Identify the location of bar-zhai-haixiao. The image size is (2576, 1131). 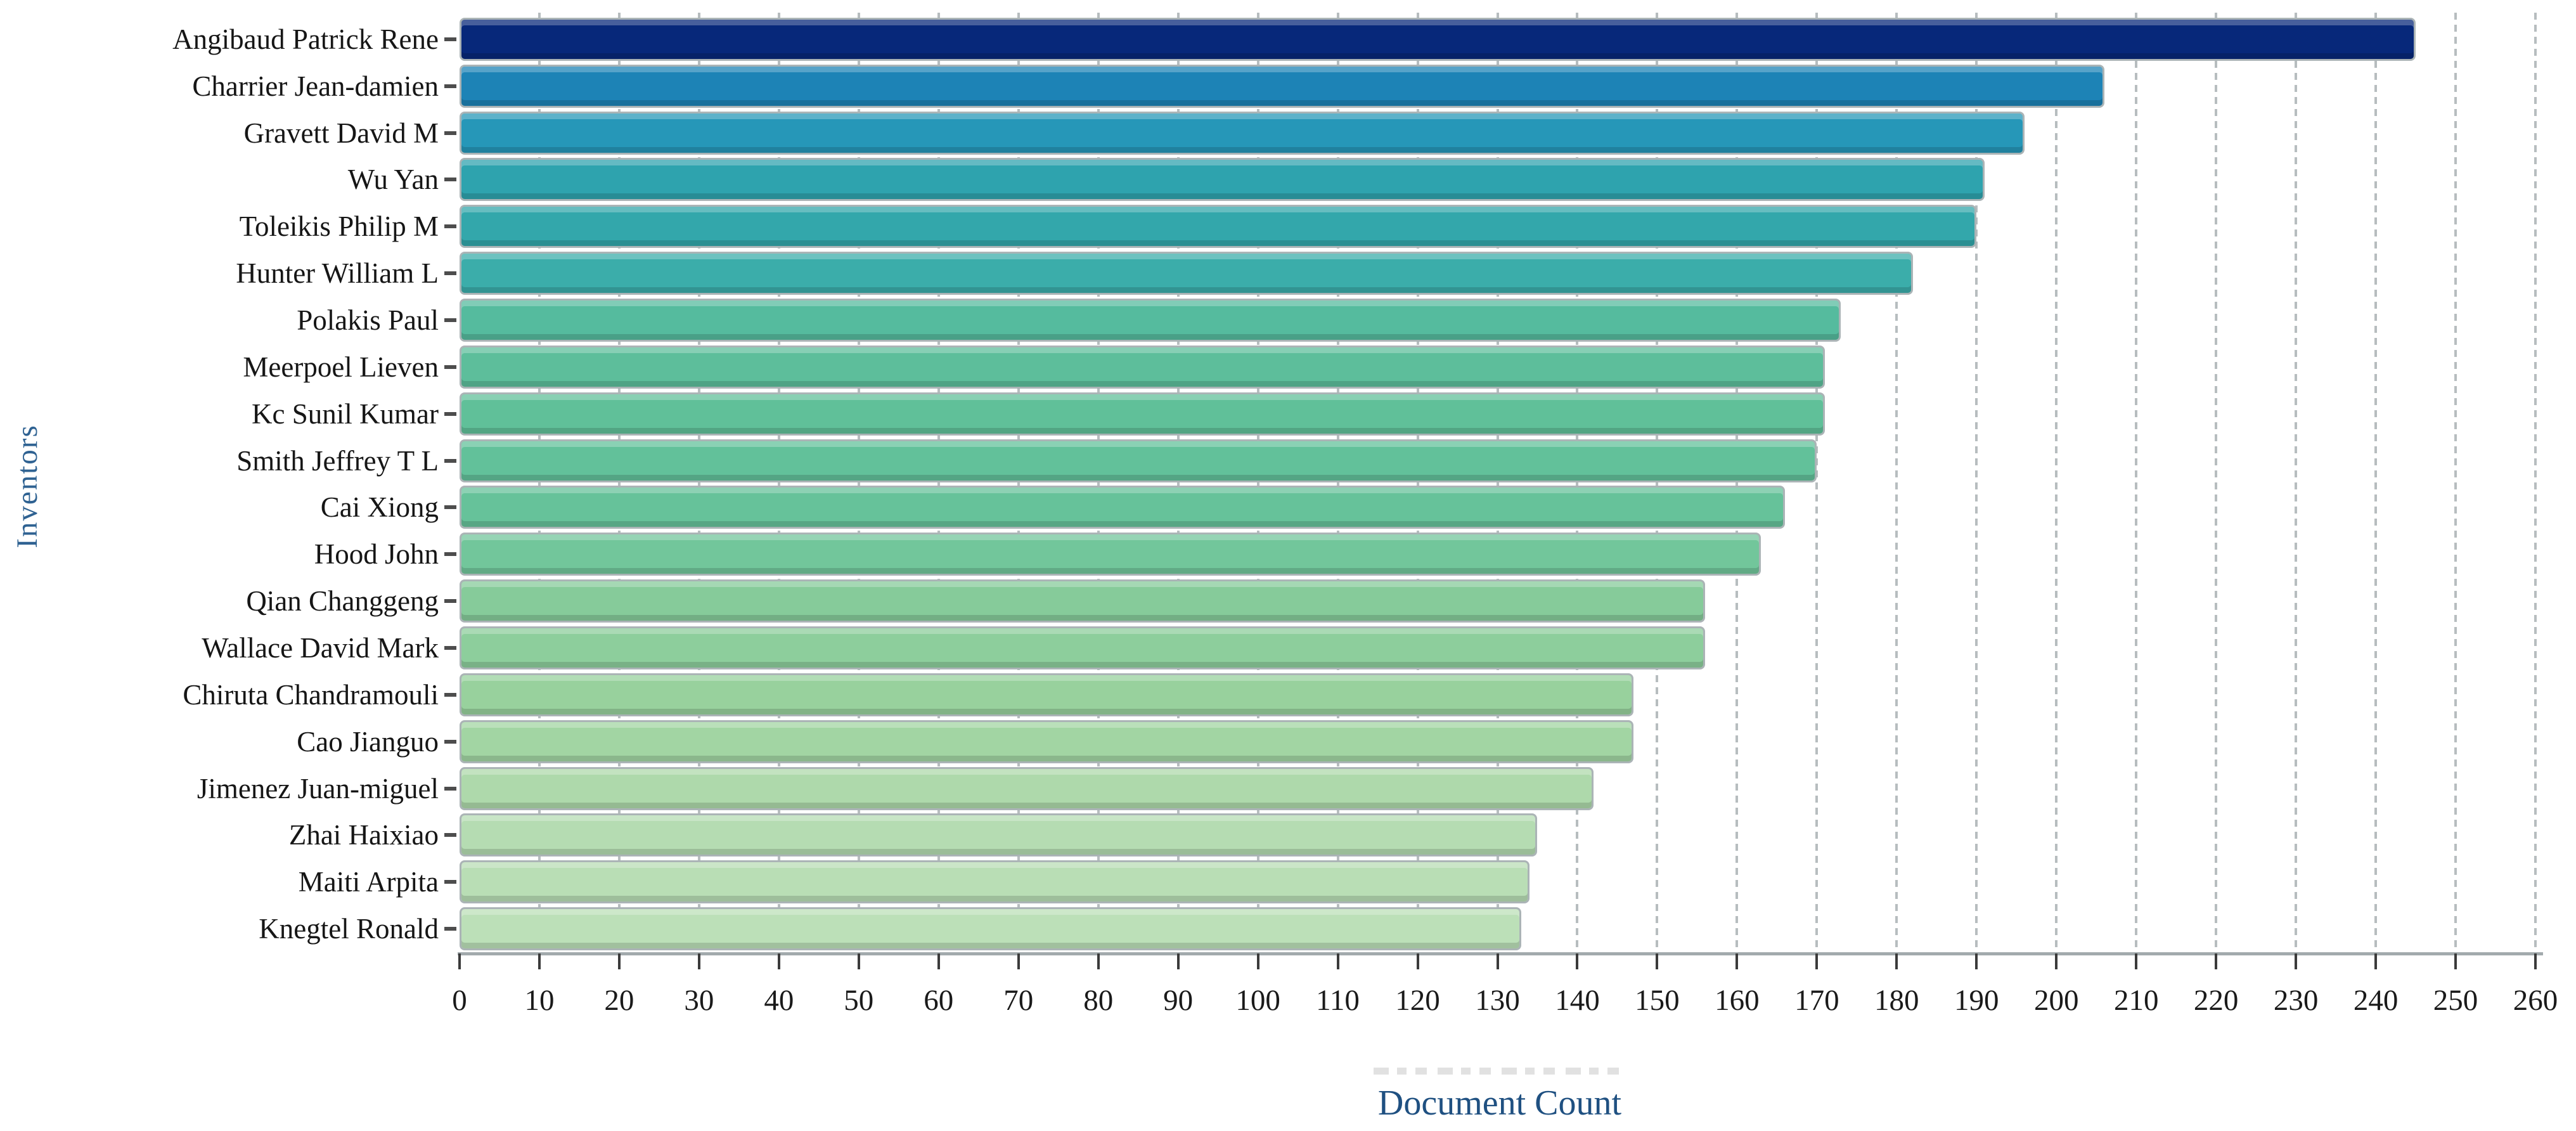
(999, 835).